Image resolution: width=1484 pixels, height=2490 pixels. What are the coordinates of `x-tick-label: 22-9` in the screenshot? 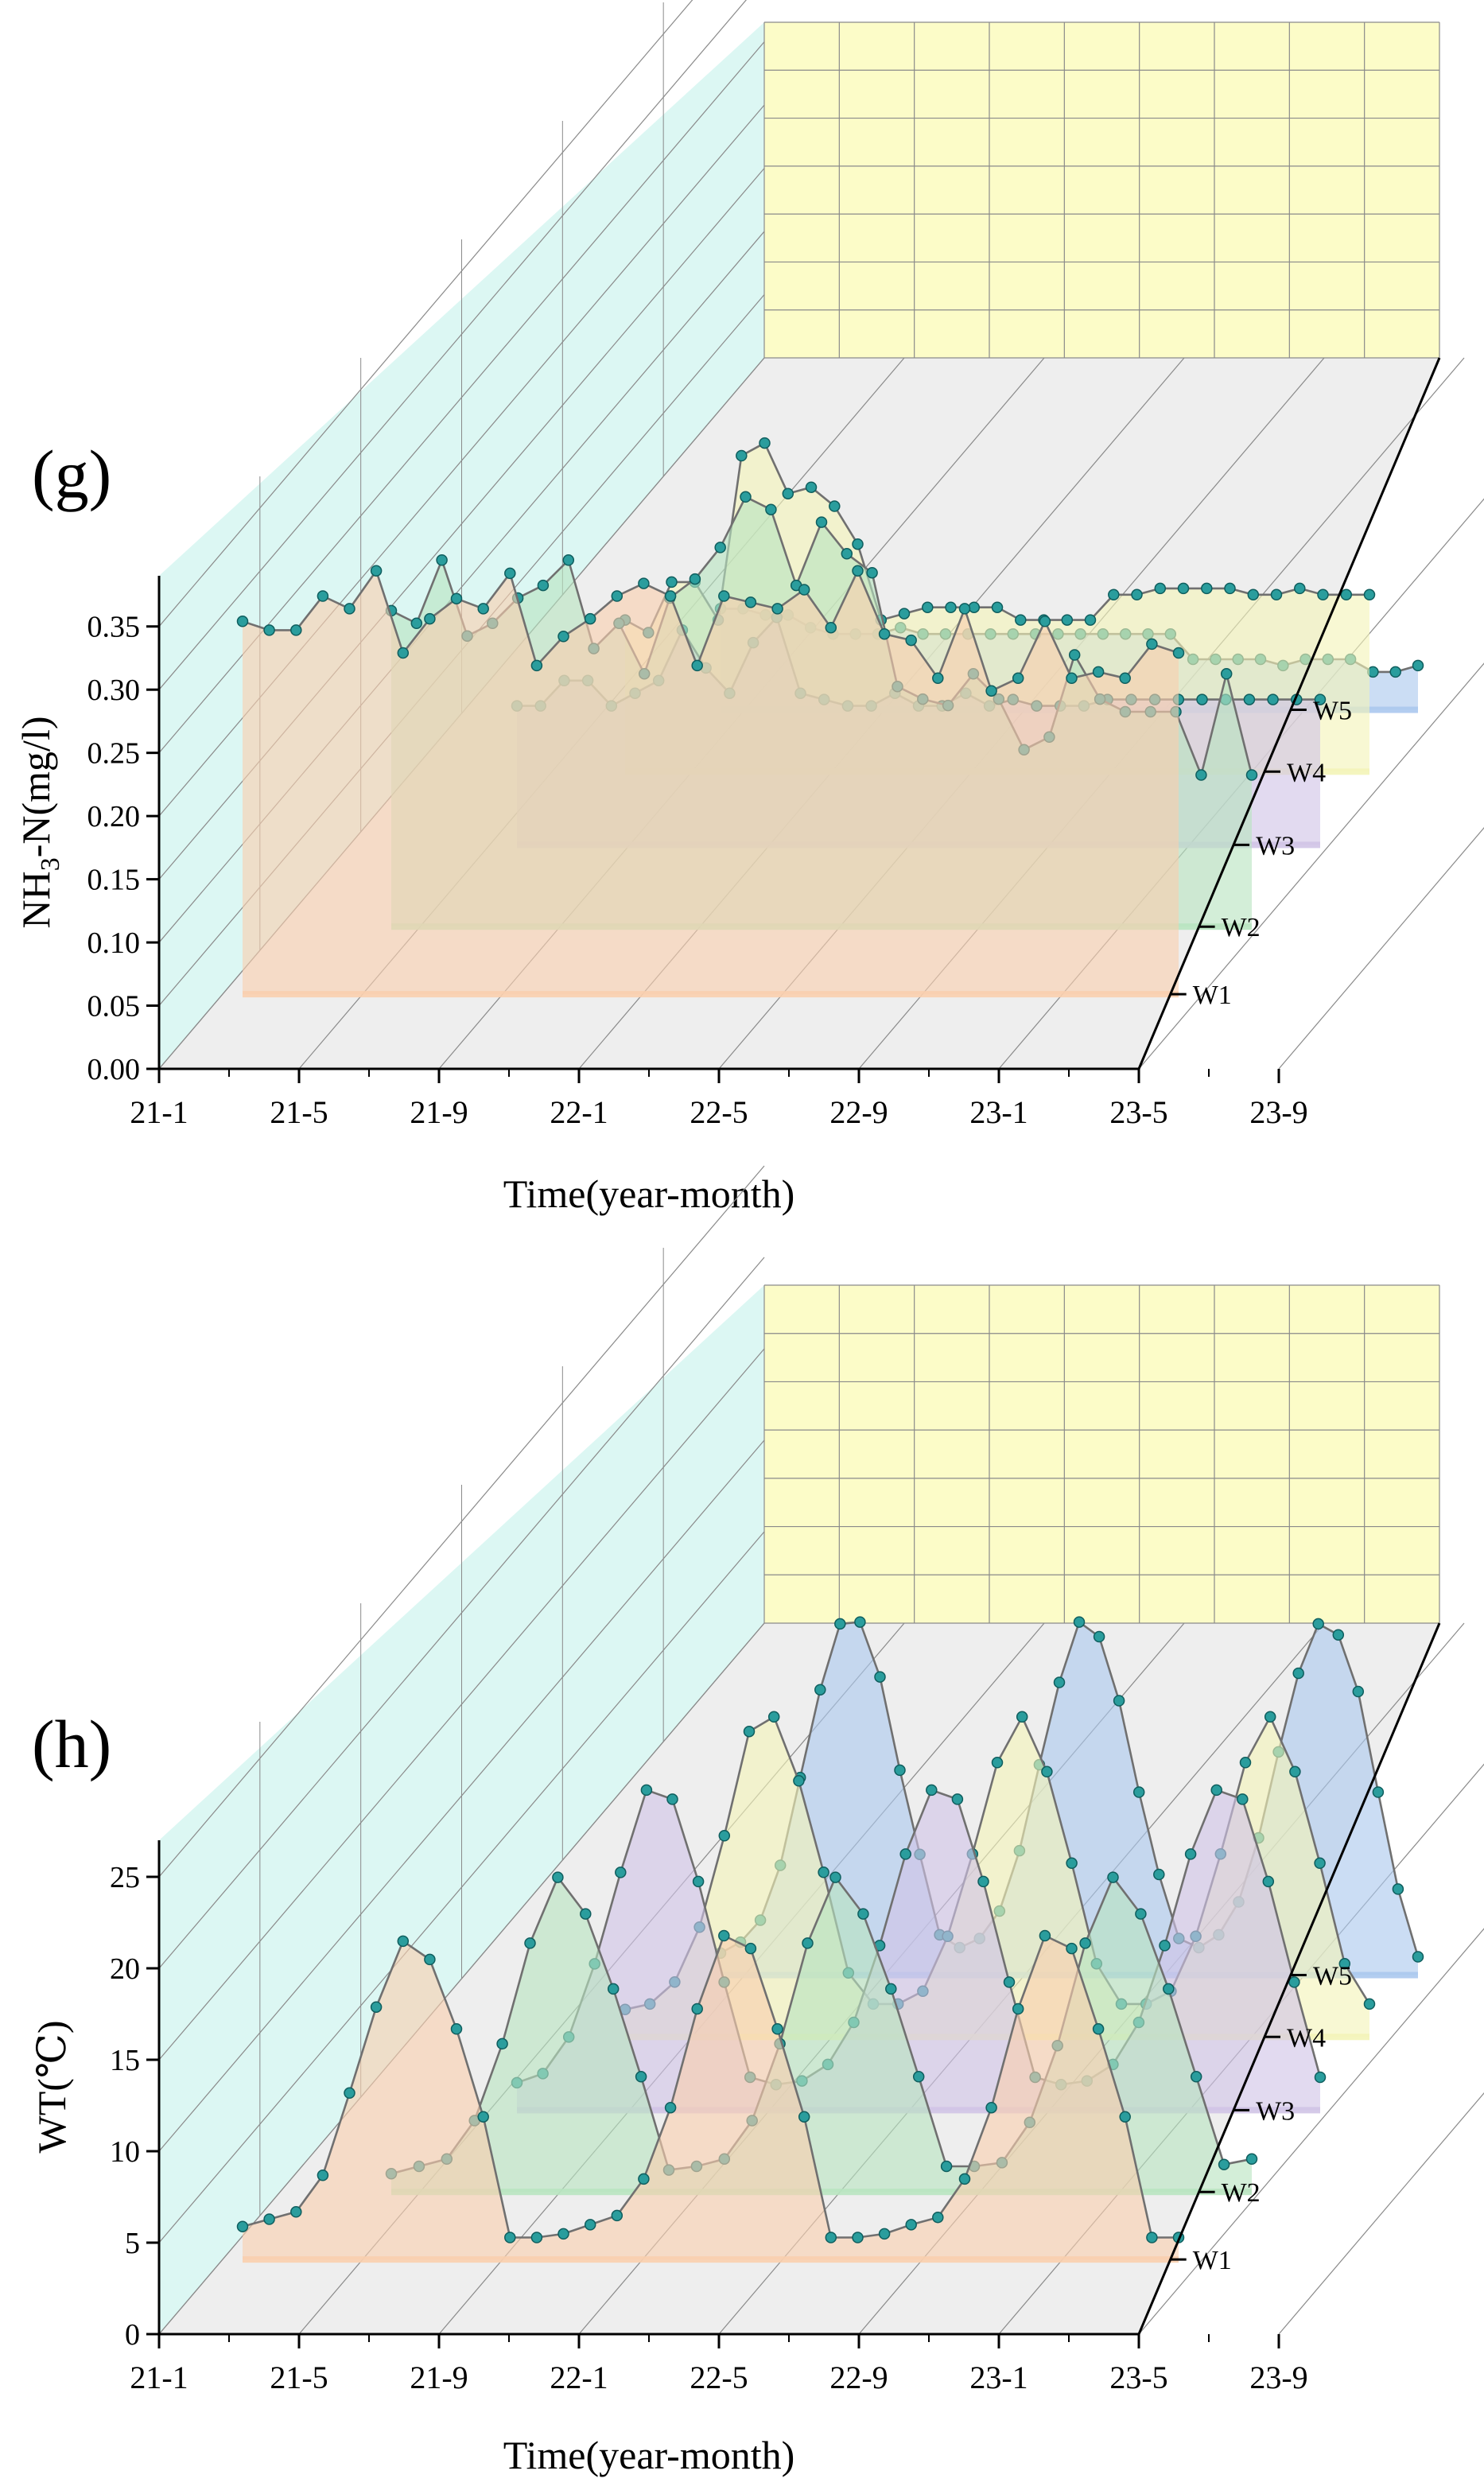 It's located at (859, 2377).